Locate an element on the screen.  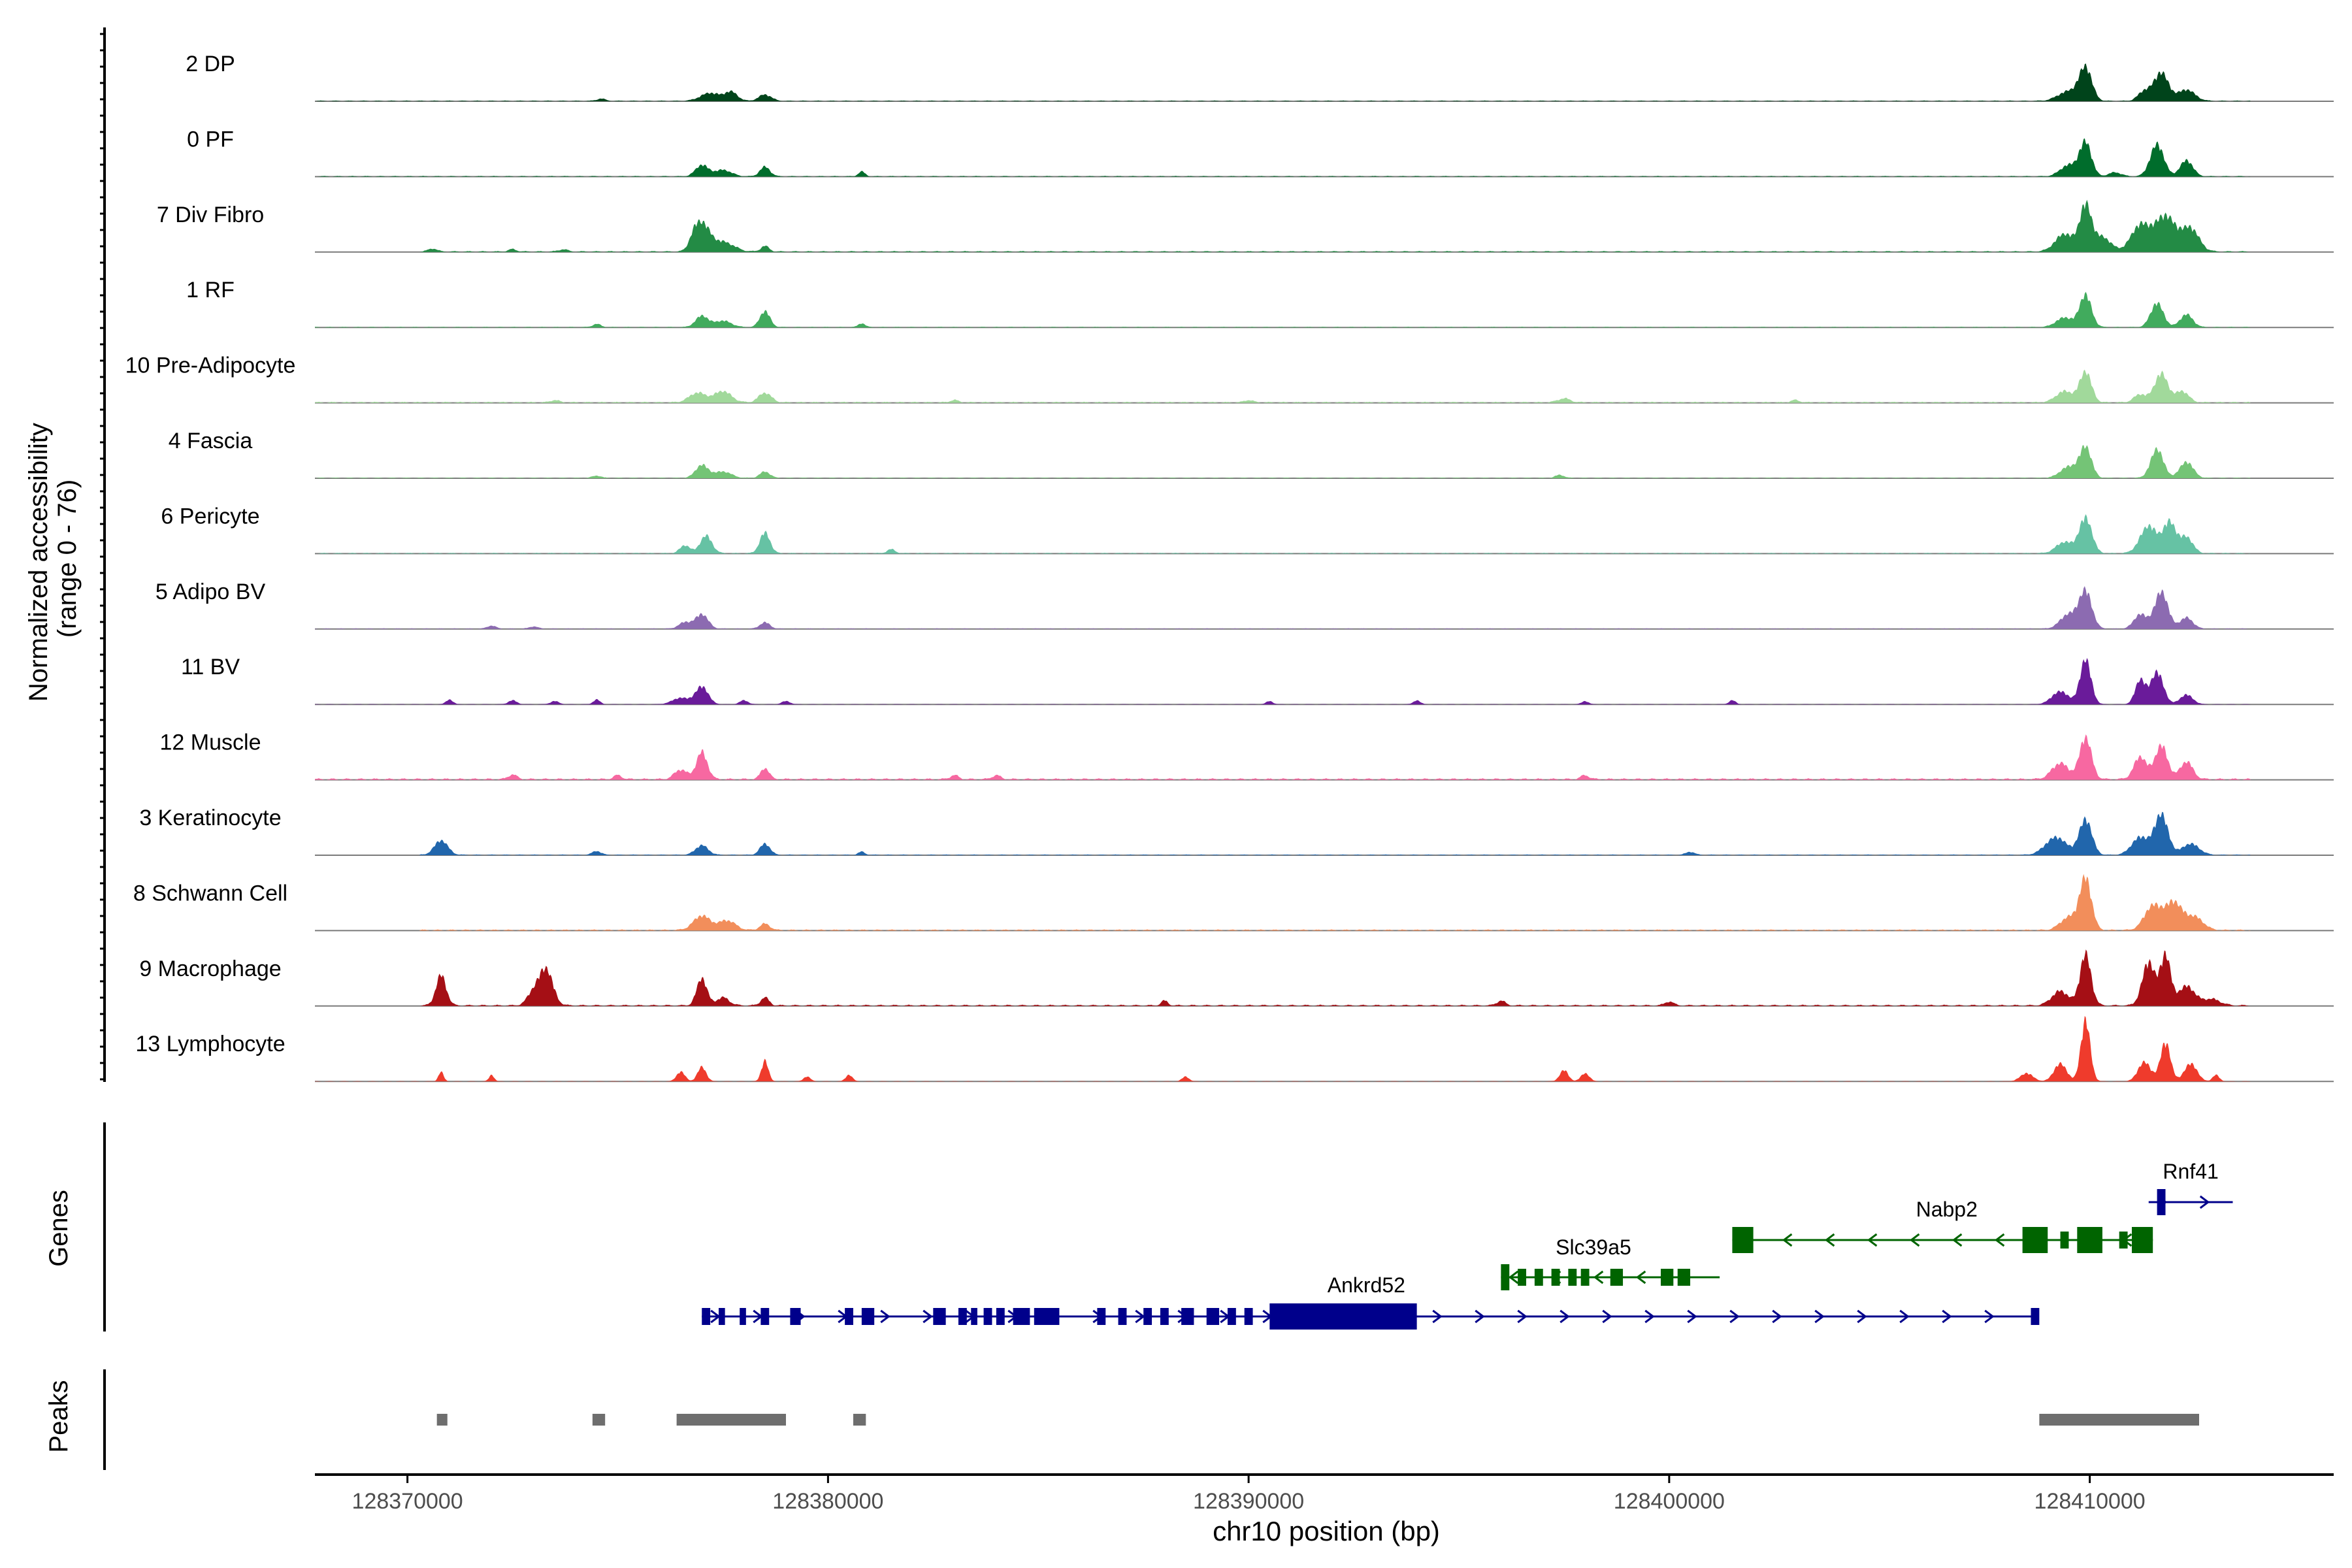
gene-label: Nabp2 is located at coordinates (1947, 1209).